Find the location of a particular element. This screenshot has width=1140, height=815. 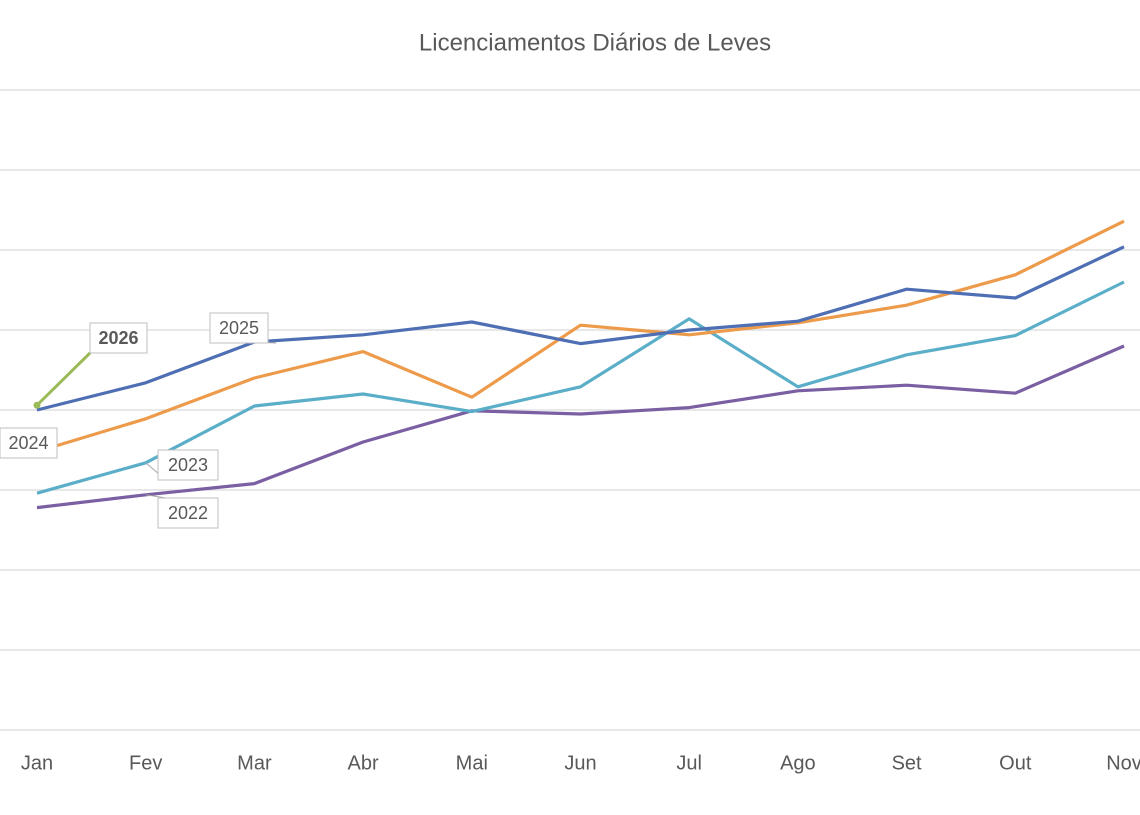

x-tick-label: Abr is located at coordinates (363, 763).